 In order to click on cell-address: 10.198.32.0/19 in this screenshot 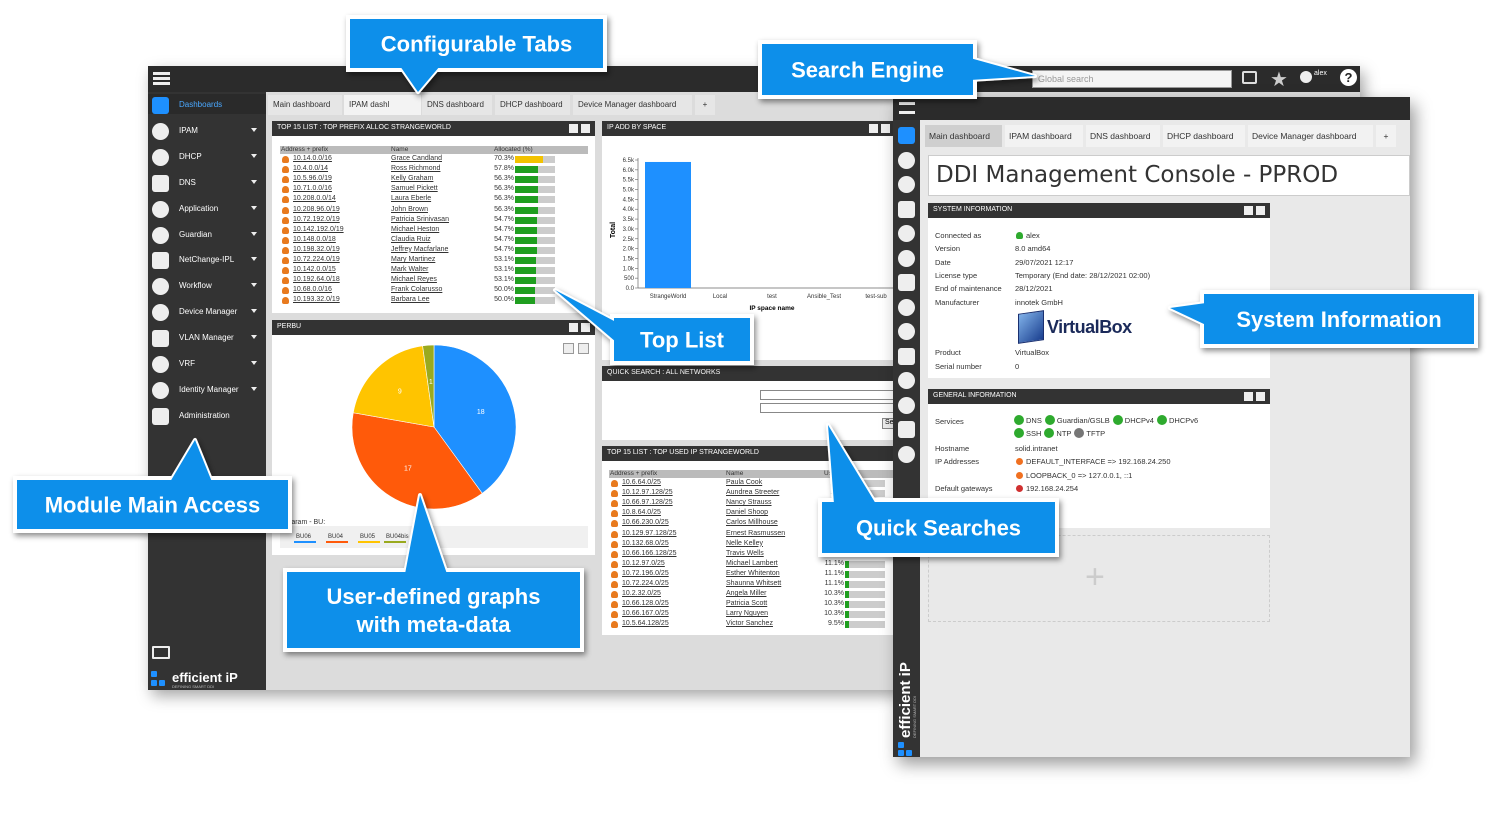, I will do `click(316, 249)`.